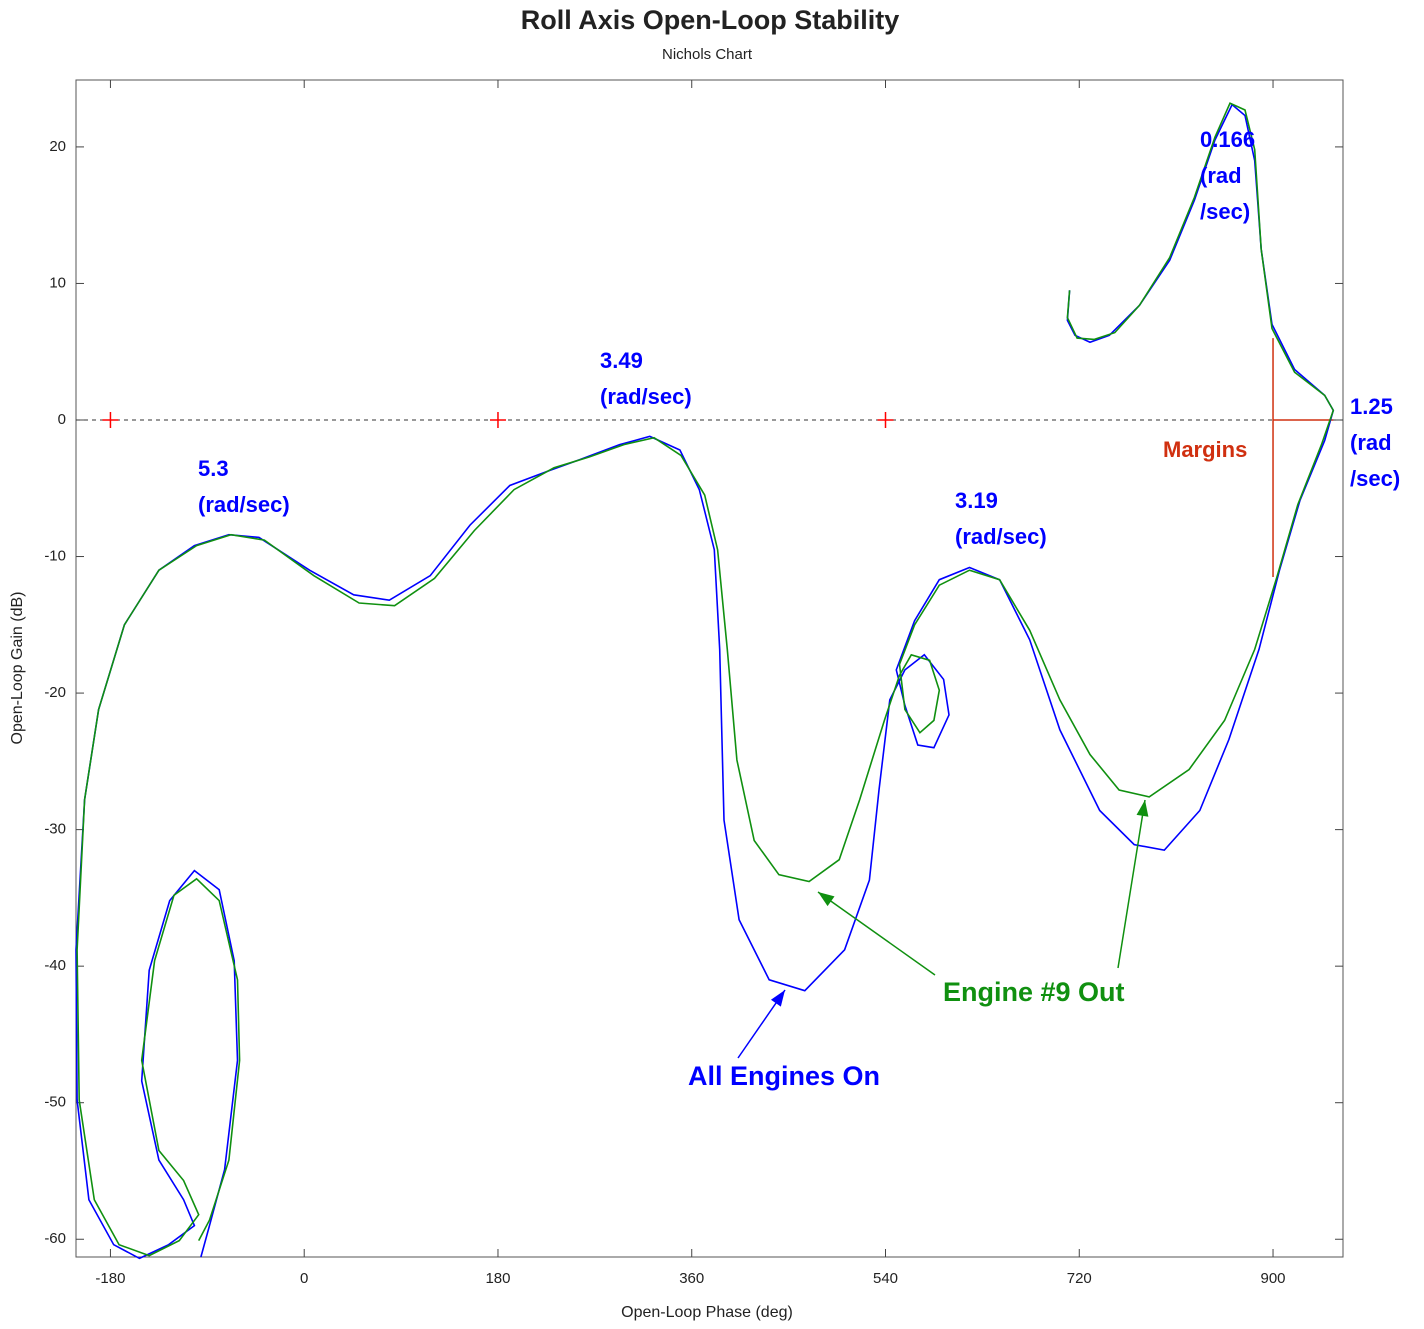  Describe the element at coordinates (885, 1278) in the screenshot. I see `x-tick-label: 540` at that location.